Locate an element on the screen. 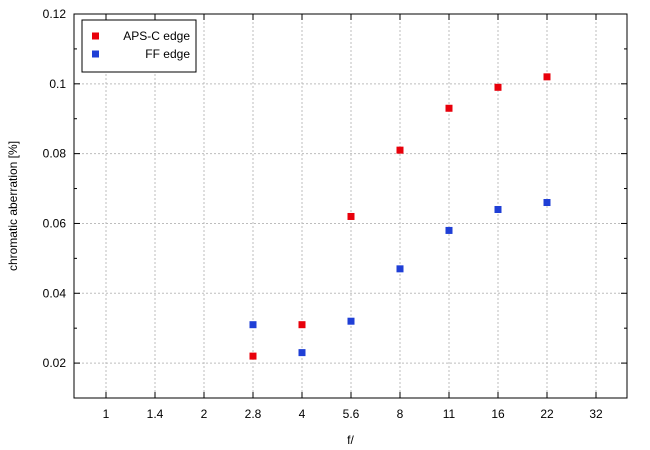 This screenshot has height=450, width=650. x-tick-label: 16 is located at coordinates (498, 414).